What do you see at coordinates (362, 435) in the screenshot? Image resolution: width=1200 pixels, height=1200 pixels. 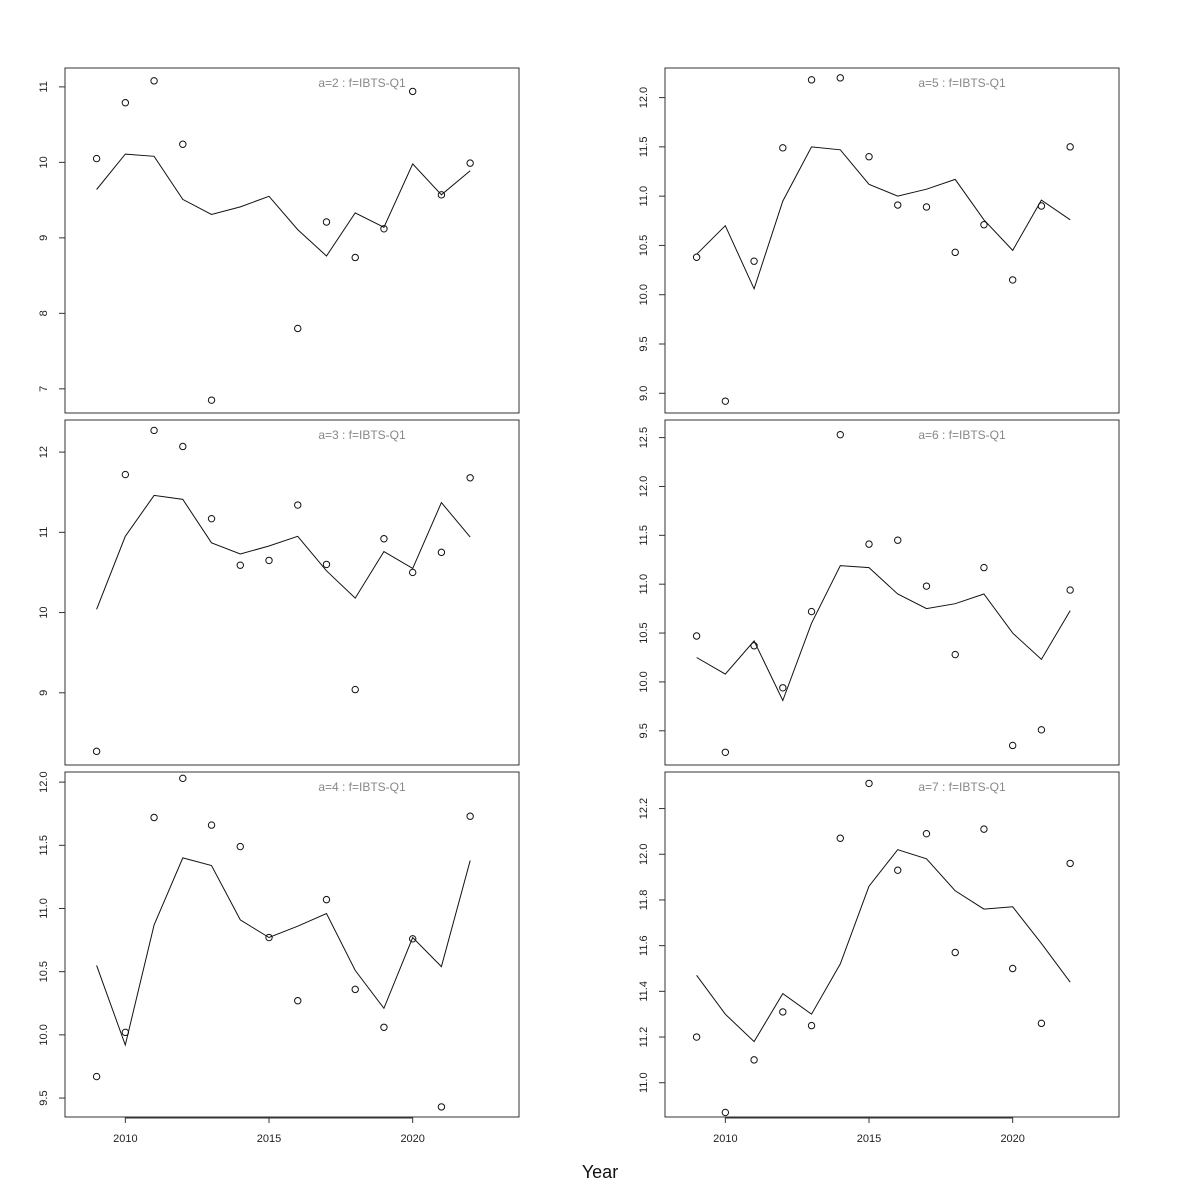 I see `panel-title: a=3 : f=IBTS-Q1` at bounding box center [362, 435].